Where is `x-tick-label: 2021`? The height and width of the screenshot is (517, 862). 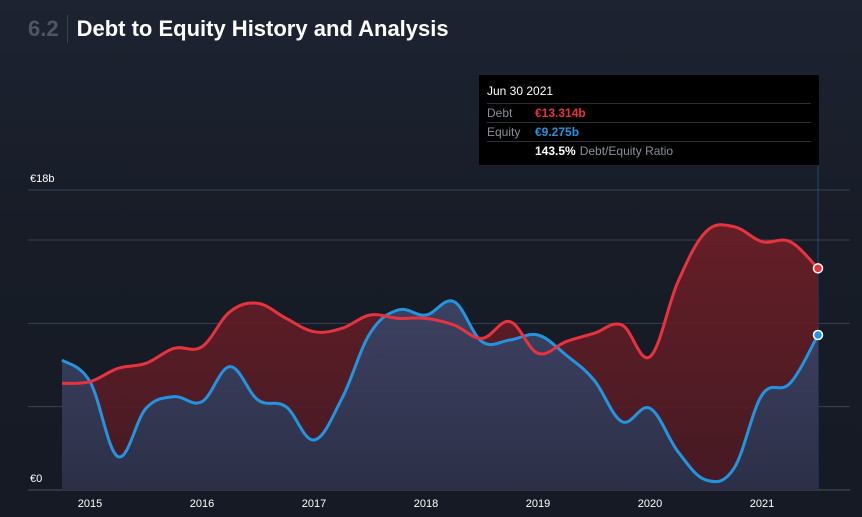
x-tick-label: 2021 is located at coordinates (762, 504).